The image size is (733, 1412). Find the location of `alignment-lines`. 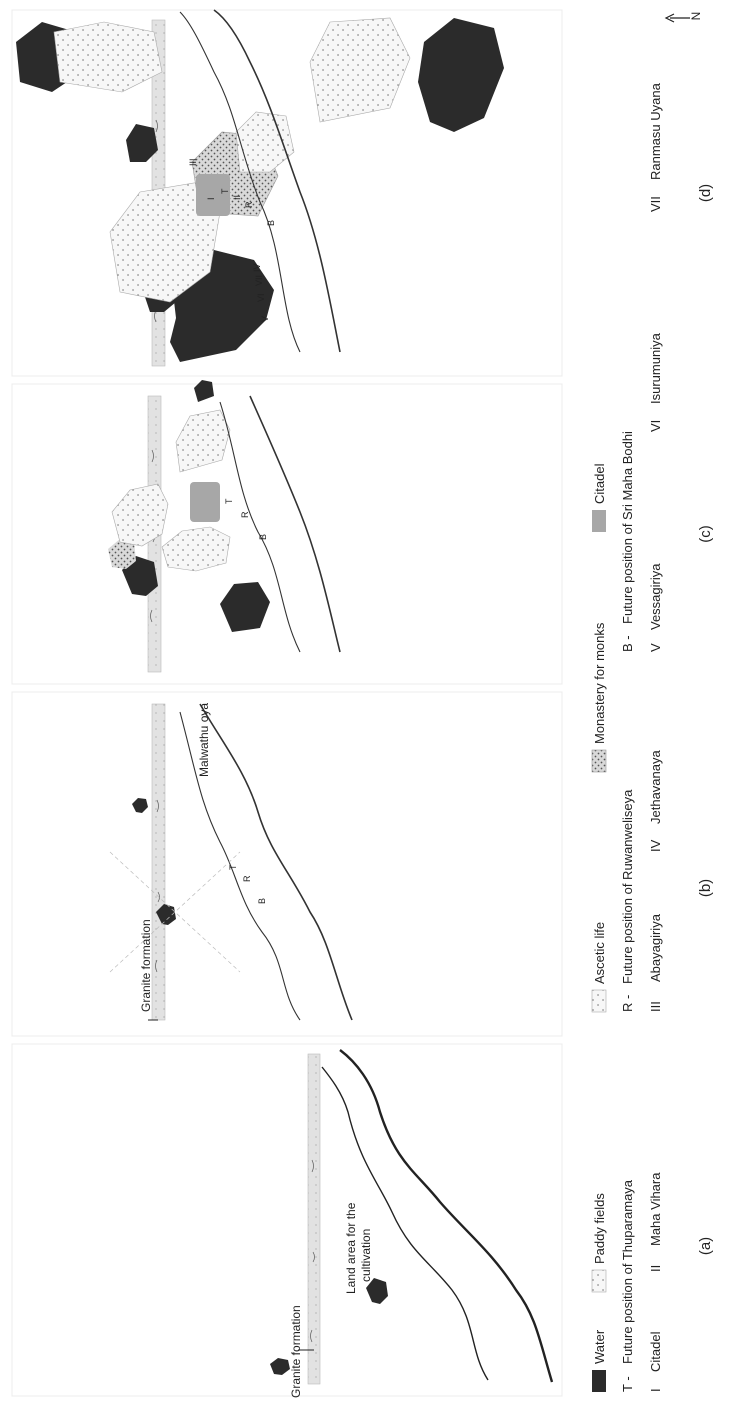

alignment-lines is located at coordinates (175, 912).